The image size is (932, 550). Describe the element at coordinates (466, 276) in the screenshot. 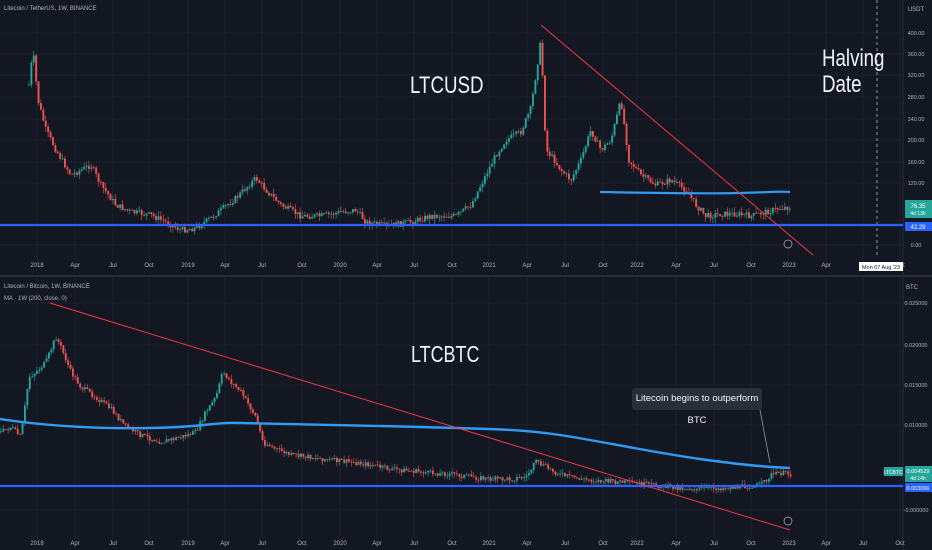

I see `pane-divider` at that location.